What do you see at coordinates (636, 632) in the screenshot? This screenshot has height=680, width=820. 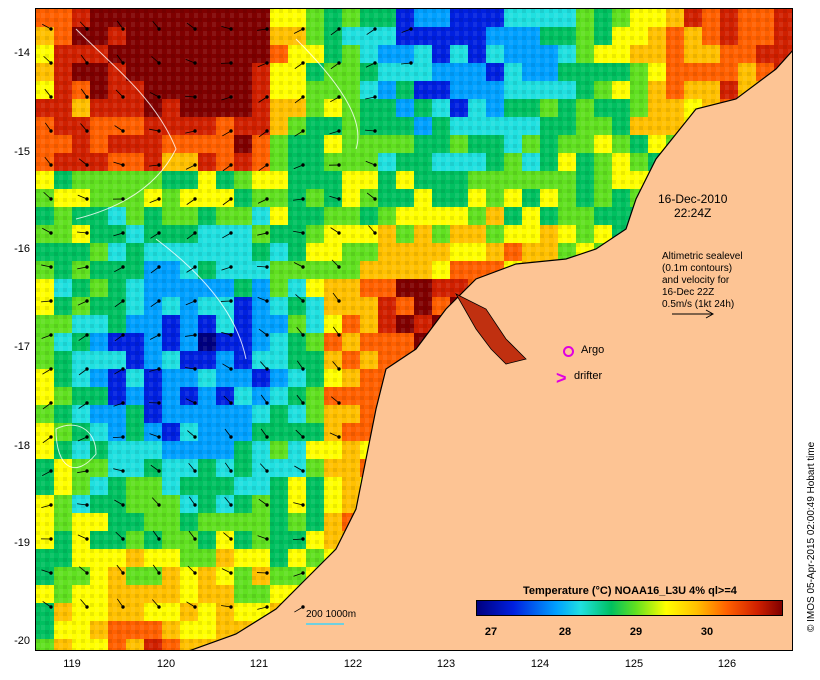 I see `colorbar-tick-label: 29` at bounding box center [636, 632].